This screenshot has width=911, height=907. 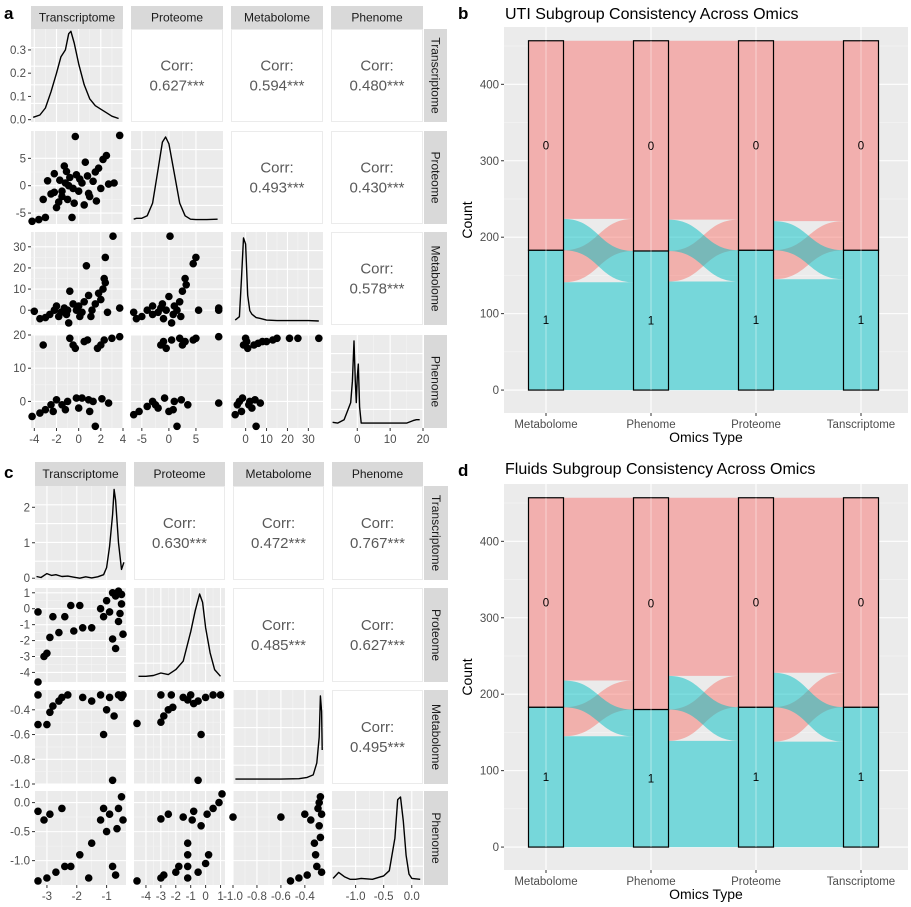 I want to click on corr-value: 0.495***, so click(x=377, y=747).